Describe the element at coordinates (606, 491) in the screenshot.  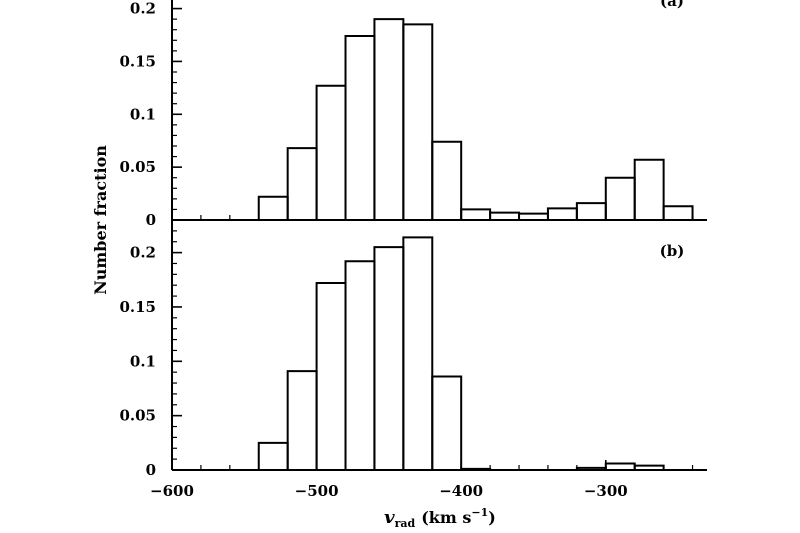
I see `x-tick-label: −300` at that location.